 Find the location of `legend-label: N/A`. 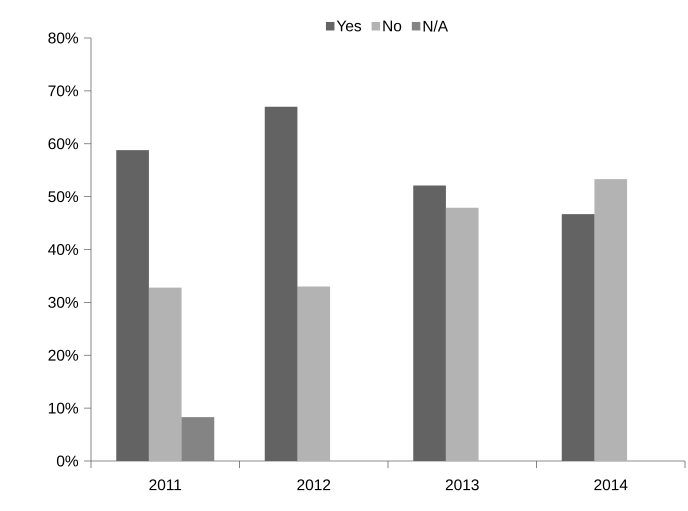

legend-label: N/A is located at coordinates (436, 26).